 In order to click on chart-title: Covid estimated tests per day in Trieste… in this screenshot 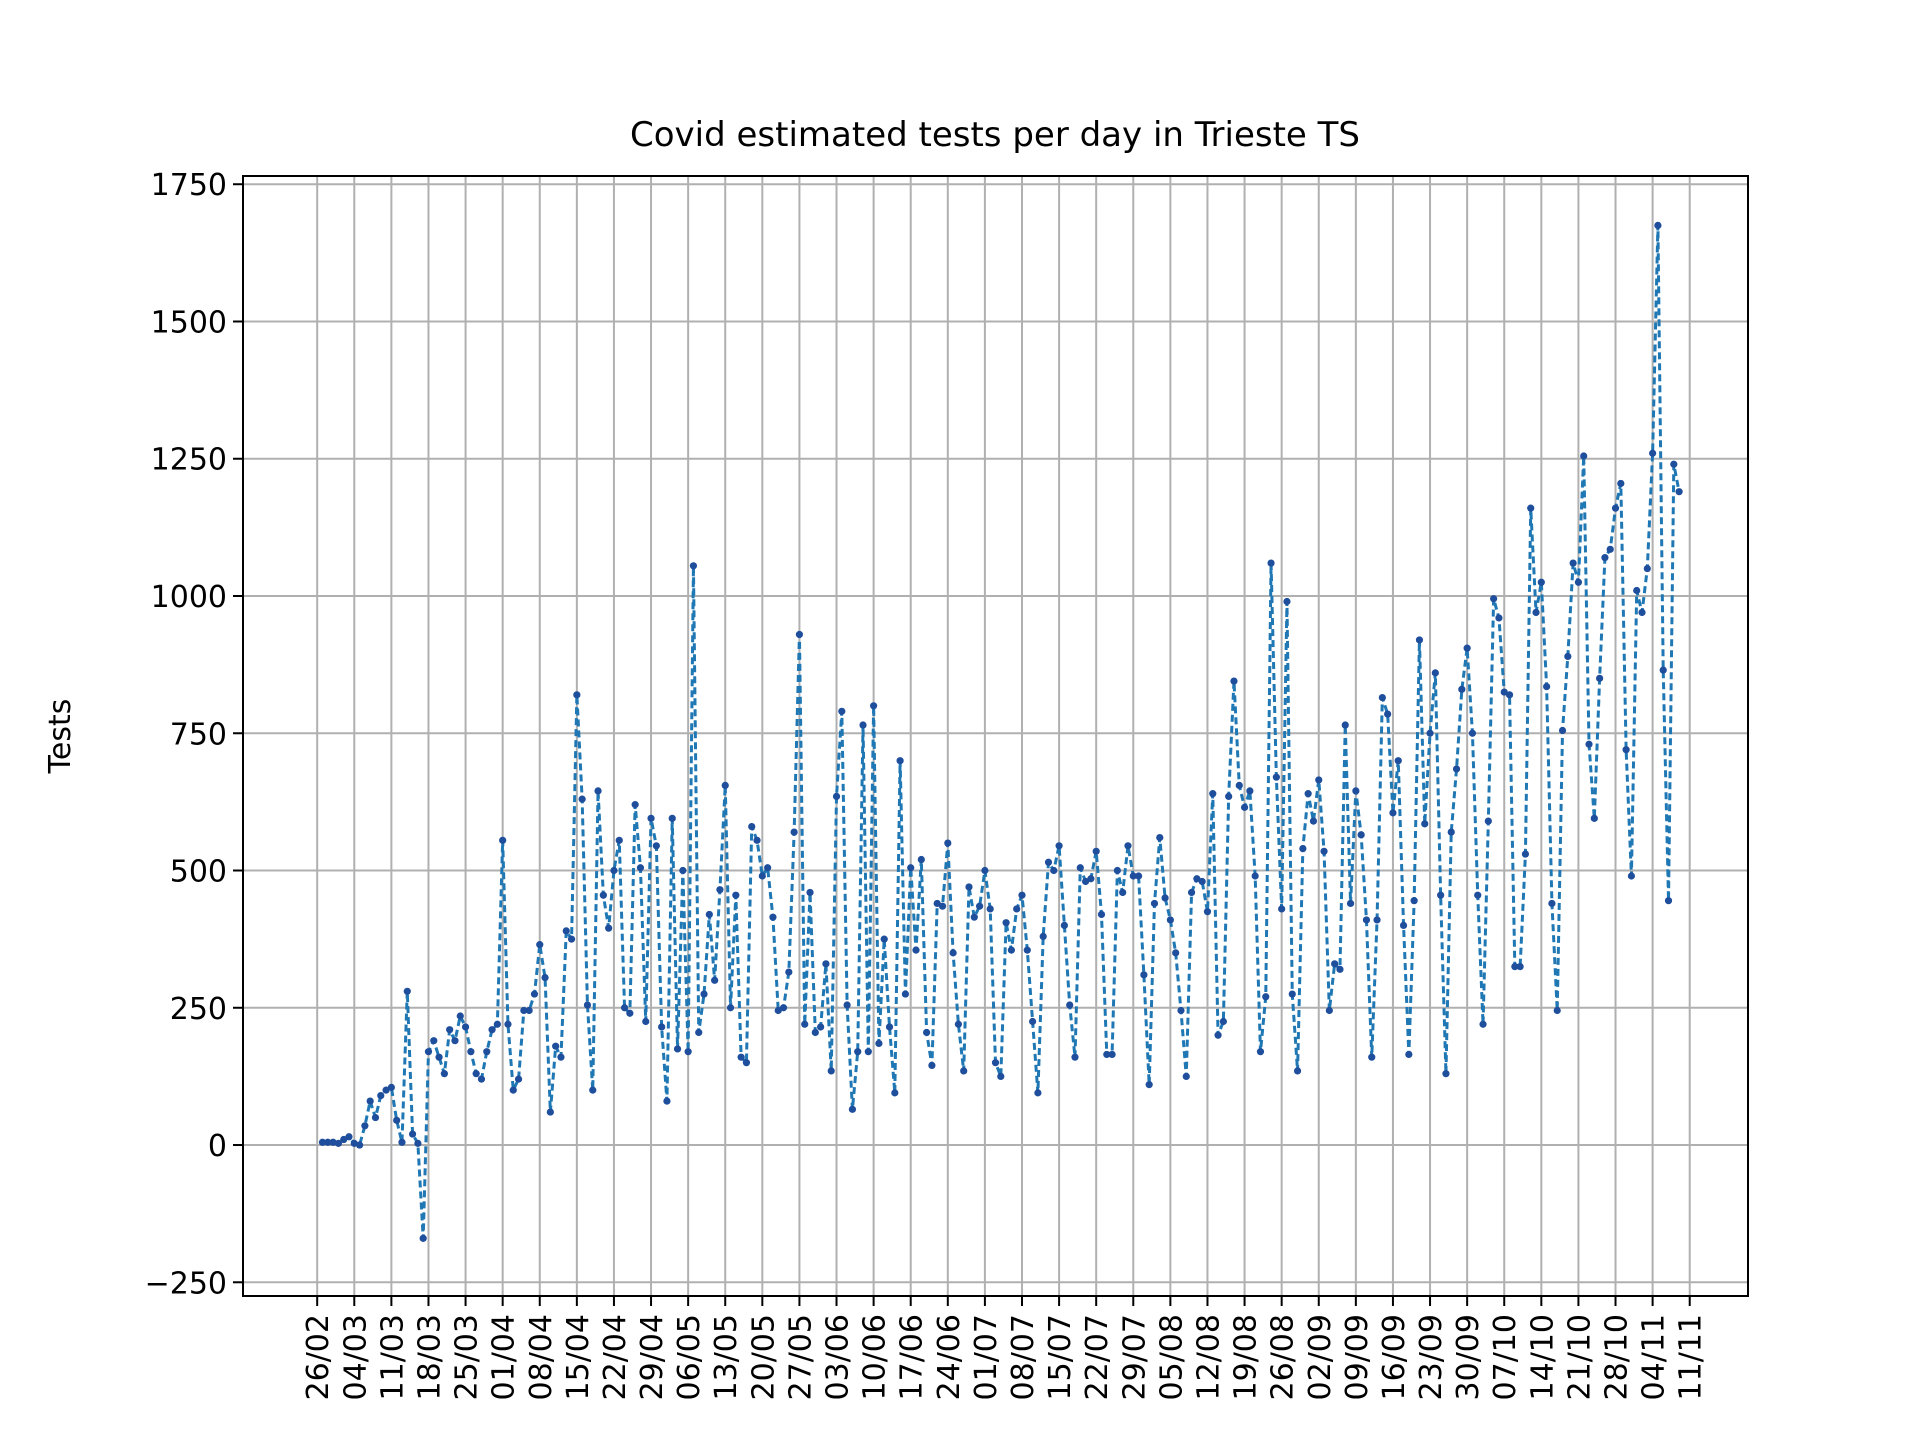, I will do `click(995, 135)`.